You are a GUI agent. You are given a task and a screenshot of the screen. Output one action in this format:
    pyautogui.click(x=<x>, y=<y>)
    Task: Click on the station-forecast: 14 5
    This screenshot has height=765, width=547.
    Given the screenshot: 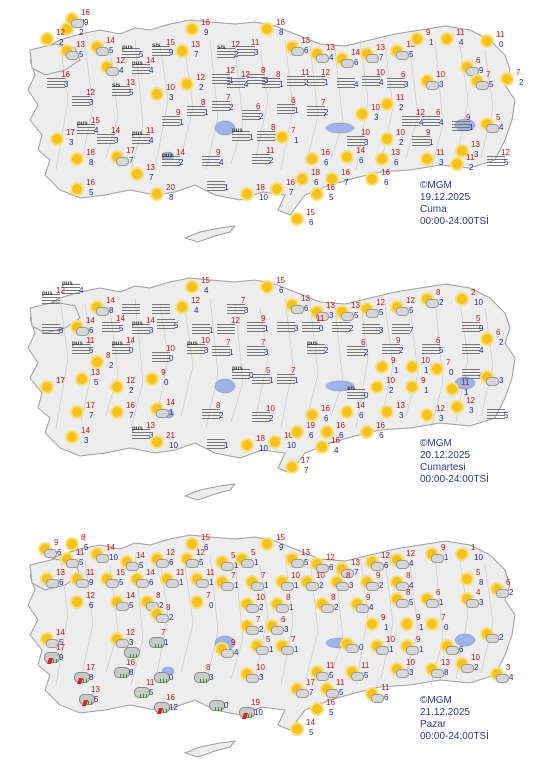 What is the action you would take?
    pyautogui.click(x=308, y=730)
    